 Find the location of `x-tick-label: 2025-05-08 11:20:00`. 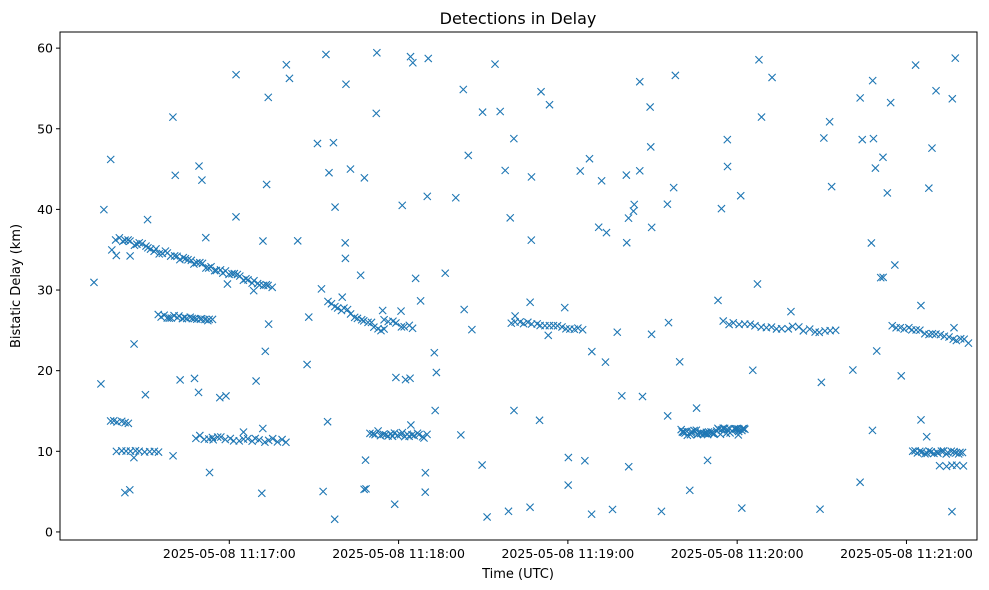

x-tick-label: 2025-05-08 11:20:00 is located at coordinates (737, 553).